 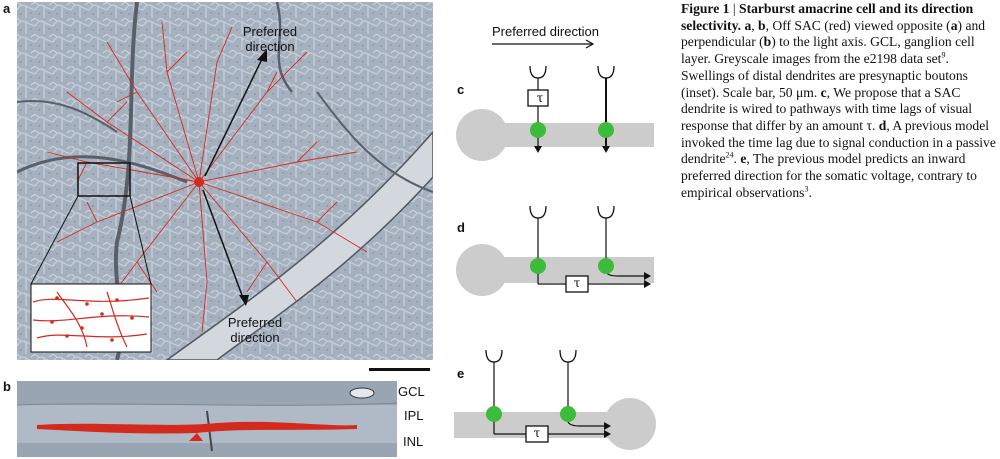 What do you see at coordinates (461, 89) in the screenshot?
I see `panel-label-c: c` at bounding box center [461, 89].